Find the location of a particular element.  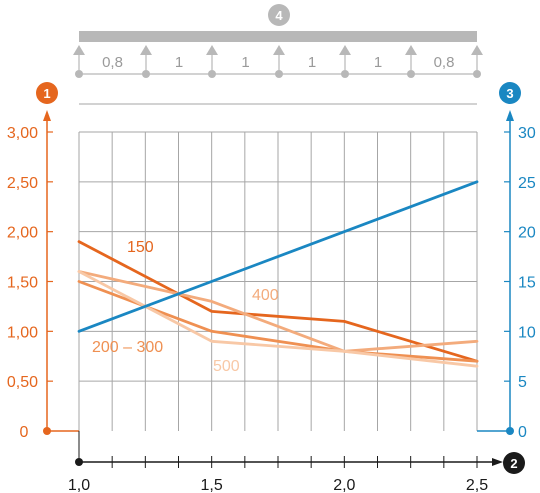

right-axis-arrow is located at coordinates (510, 115).